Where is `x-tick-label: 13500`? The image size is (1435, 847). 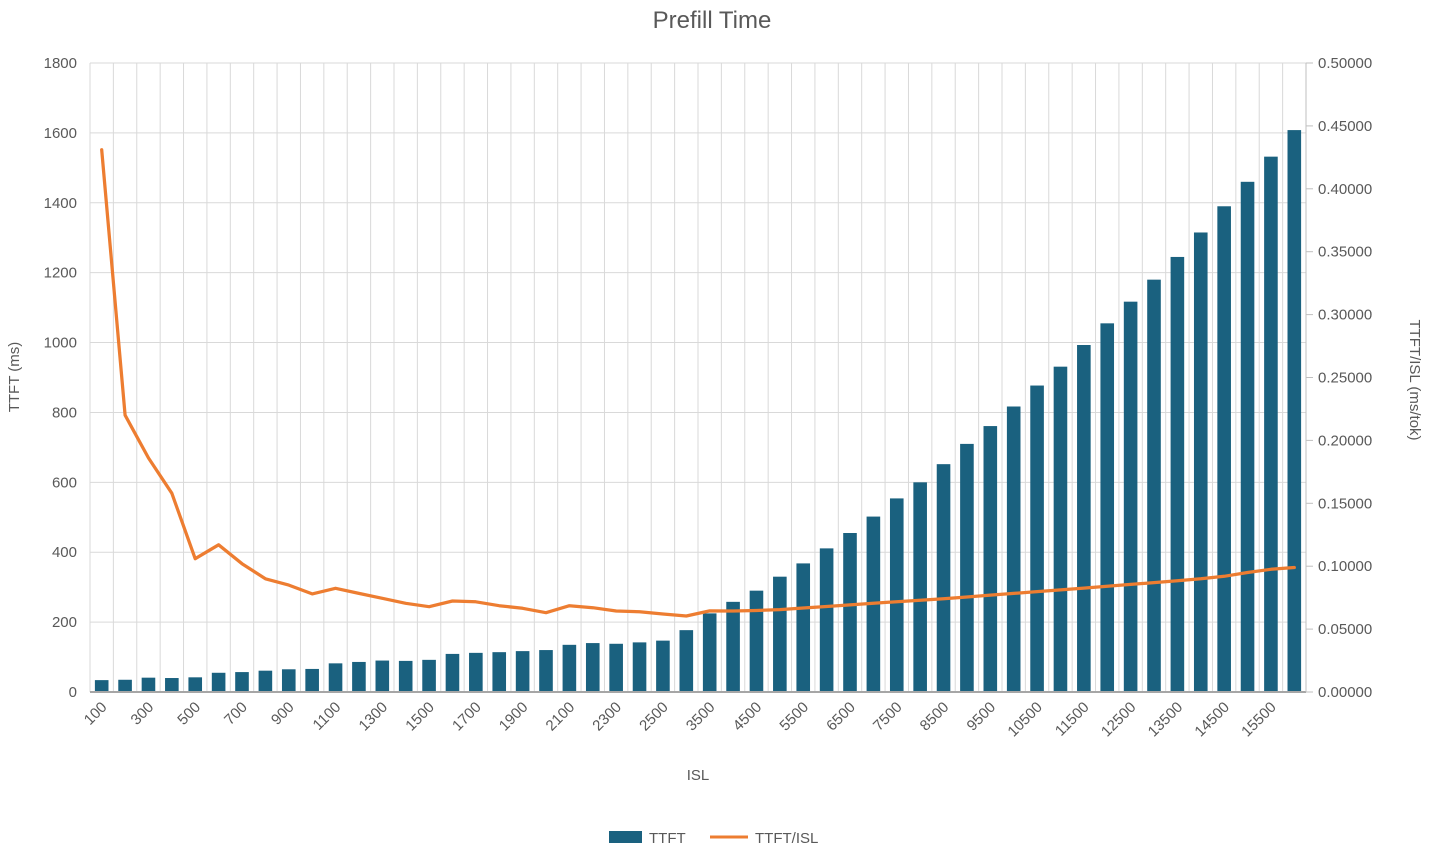 x-tick-label: 13500 is located at coordinates (1166, 720).